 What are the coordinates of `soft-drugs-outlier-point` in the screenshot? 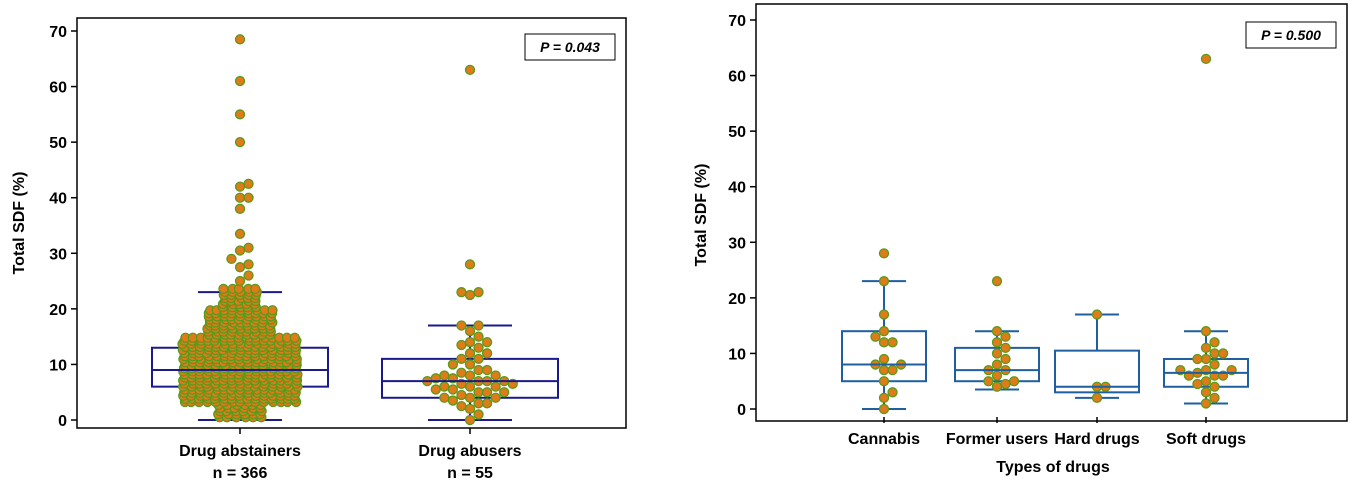 It's located at (1206, 59).